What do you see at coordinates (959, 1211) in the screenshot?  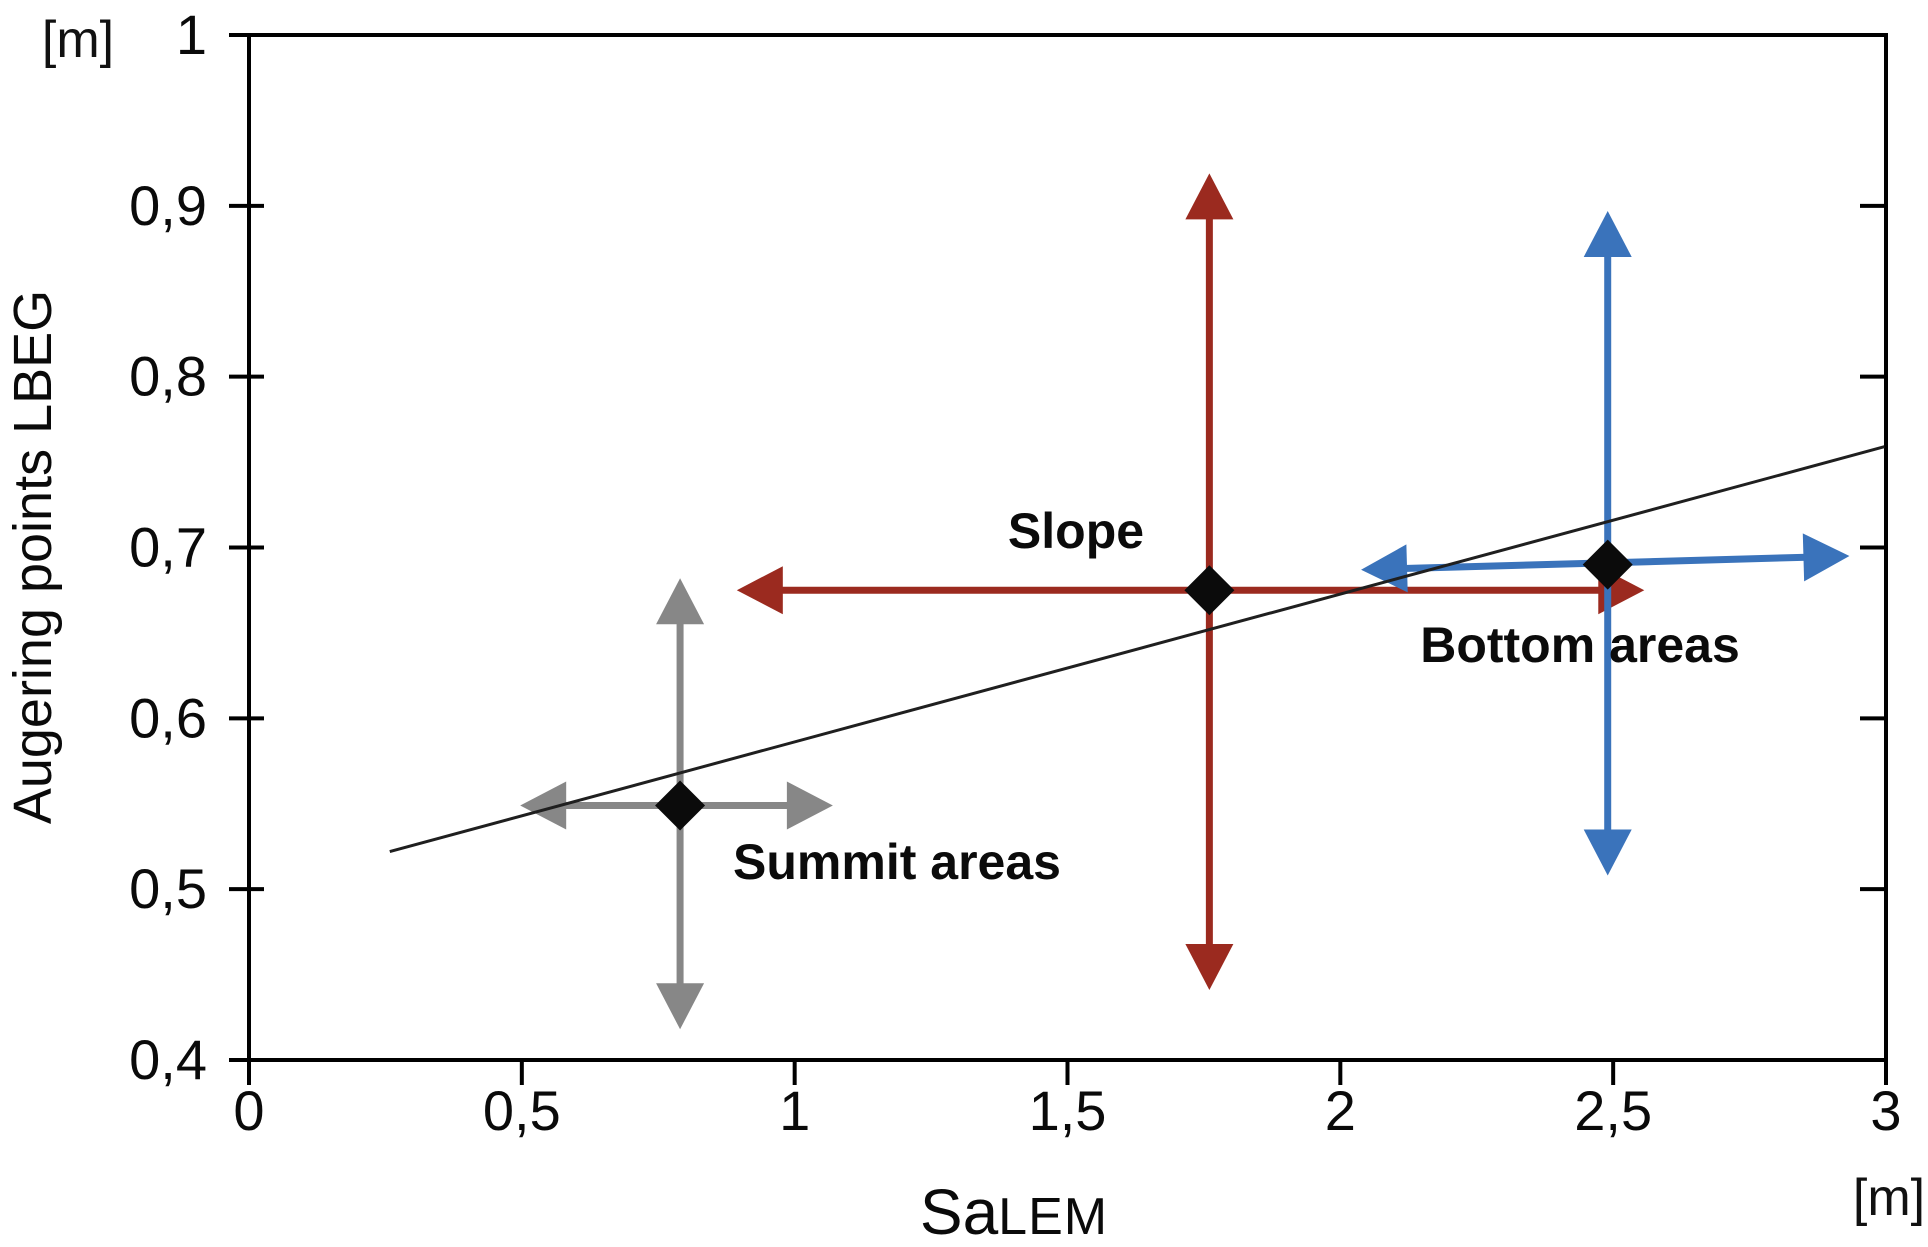 I see `x-axis-title-main: Sa` at bounding box center [959, 1211].